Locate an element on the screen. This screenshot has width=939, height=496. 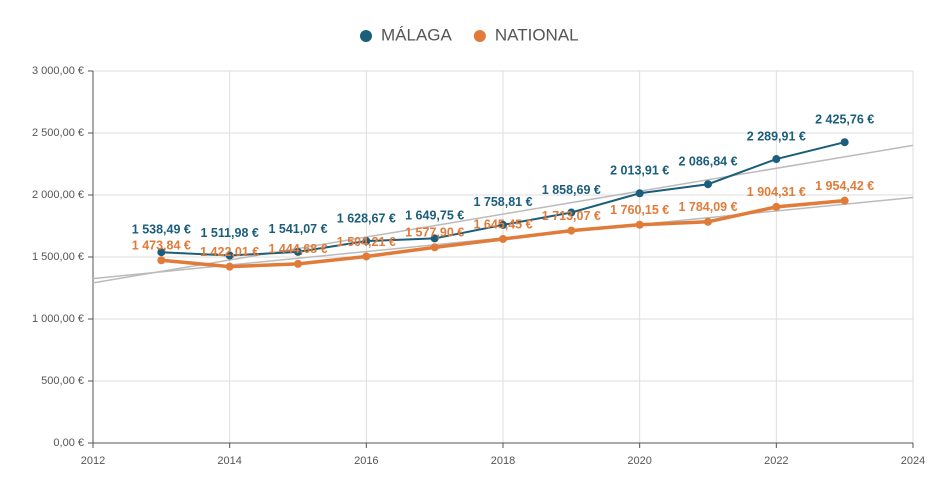
data-label: 1 504,21 € is located at coordinates (366, 242).